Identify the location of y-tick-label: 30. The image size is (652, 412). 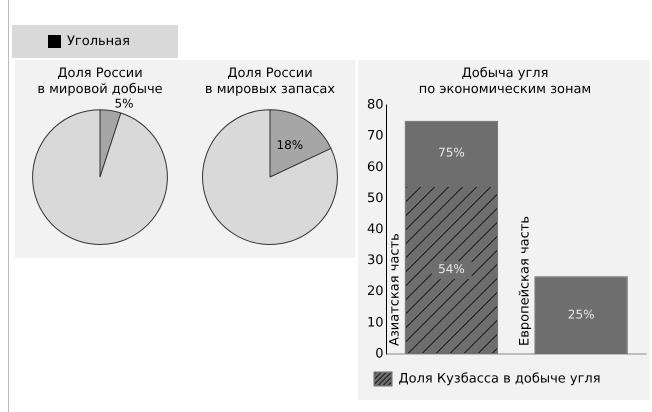
(375, 260).